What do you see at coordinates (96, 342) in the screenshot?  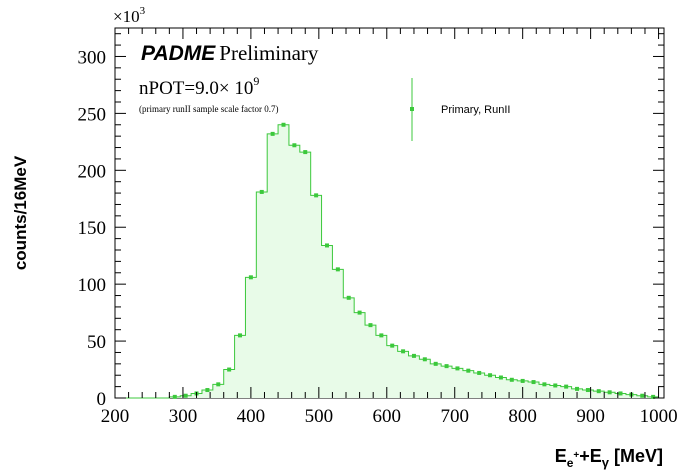 I see `y-tick-label: 50` at bounding box center [96, 342].